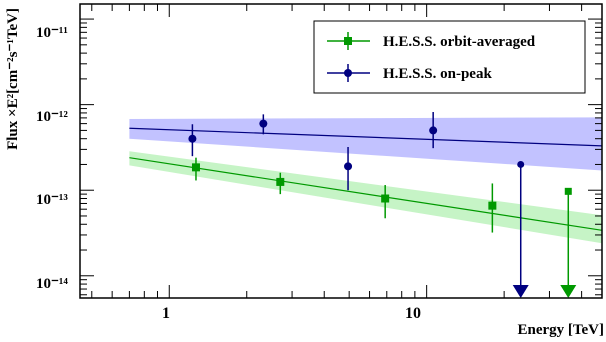 Image resolution: width=606 pixels, height=342 pixels. I want to click on x-tick-label-1: 1, so click(166, 313).